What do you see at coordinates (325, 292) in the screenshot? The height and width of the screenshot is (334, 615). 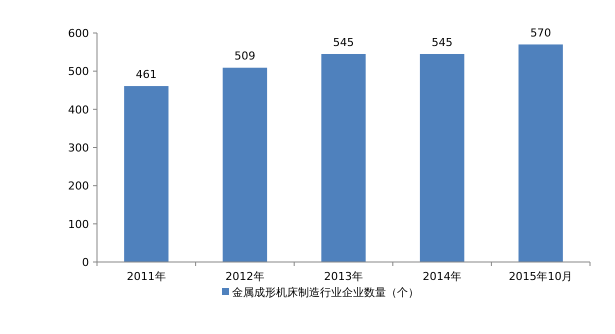 I see `legend-label: 金属成形机床制造行业企业数量（个）` at bounding box center [325, 292].